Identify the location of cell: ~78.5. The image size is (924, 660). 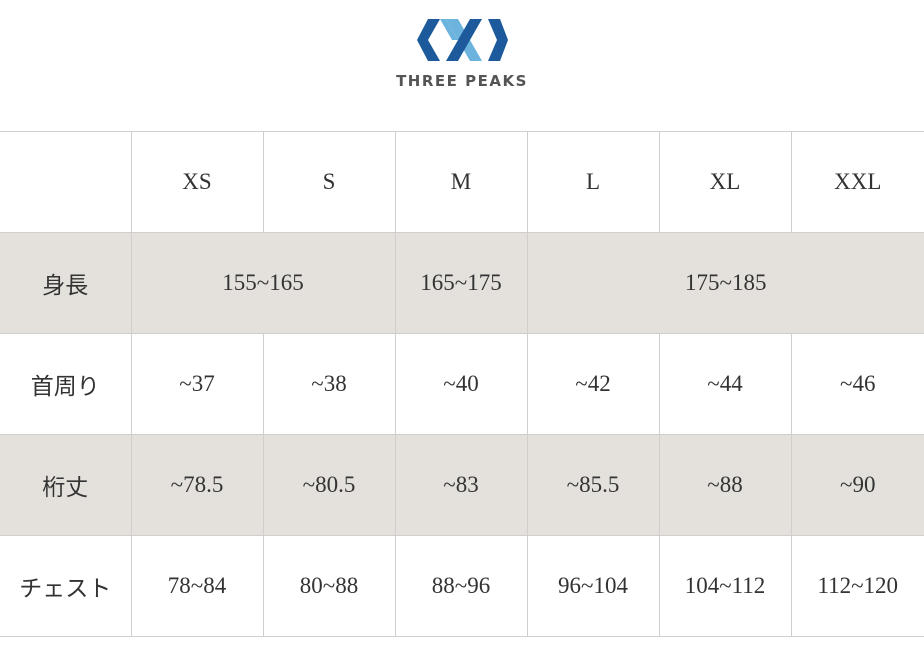
(197, 485).